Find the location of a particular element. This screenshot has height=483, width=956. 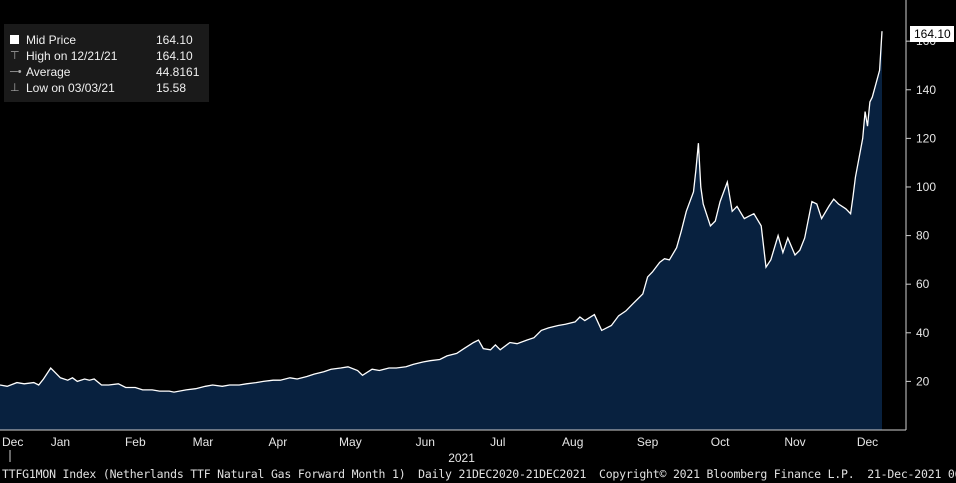

x-tick-label: Sep is located at coordinates (648, 442).